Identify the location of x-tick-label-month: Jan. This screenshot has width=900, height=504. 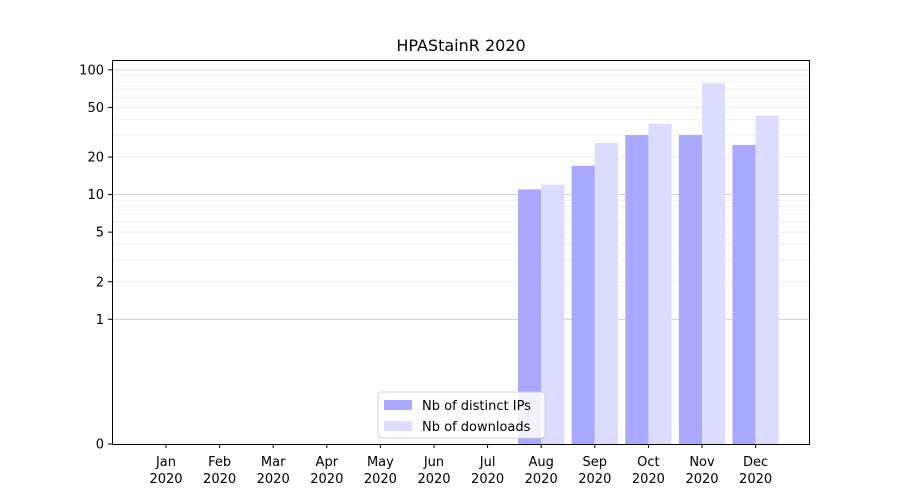
(165, 462).